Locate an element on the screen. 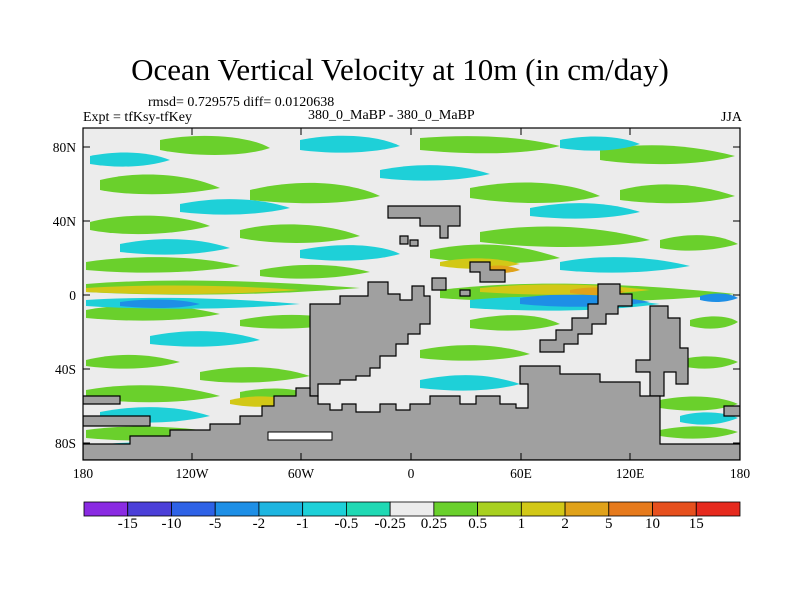 The width and height of the screenshot is (800, 600). lon-label: 120E is located at coordinates (630, 473).